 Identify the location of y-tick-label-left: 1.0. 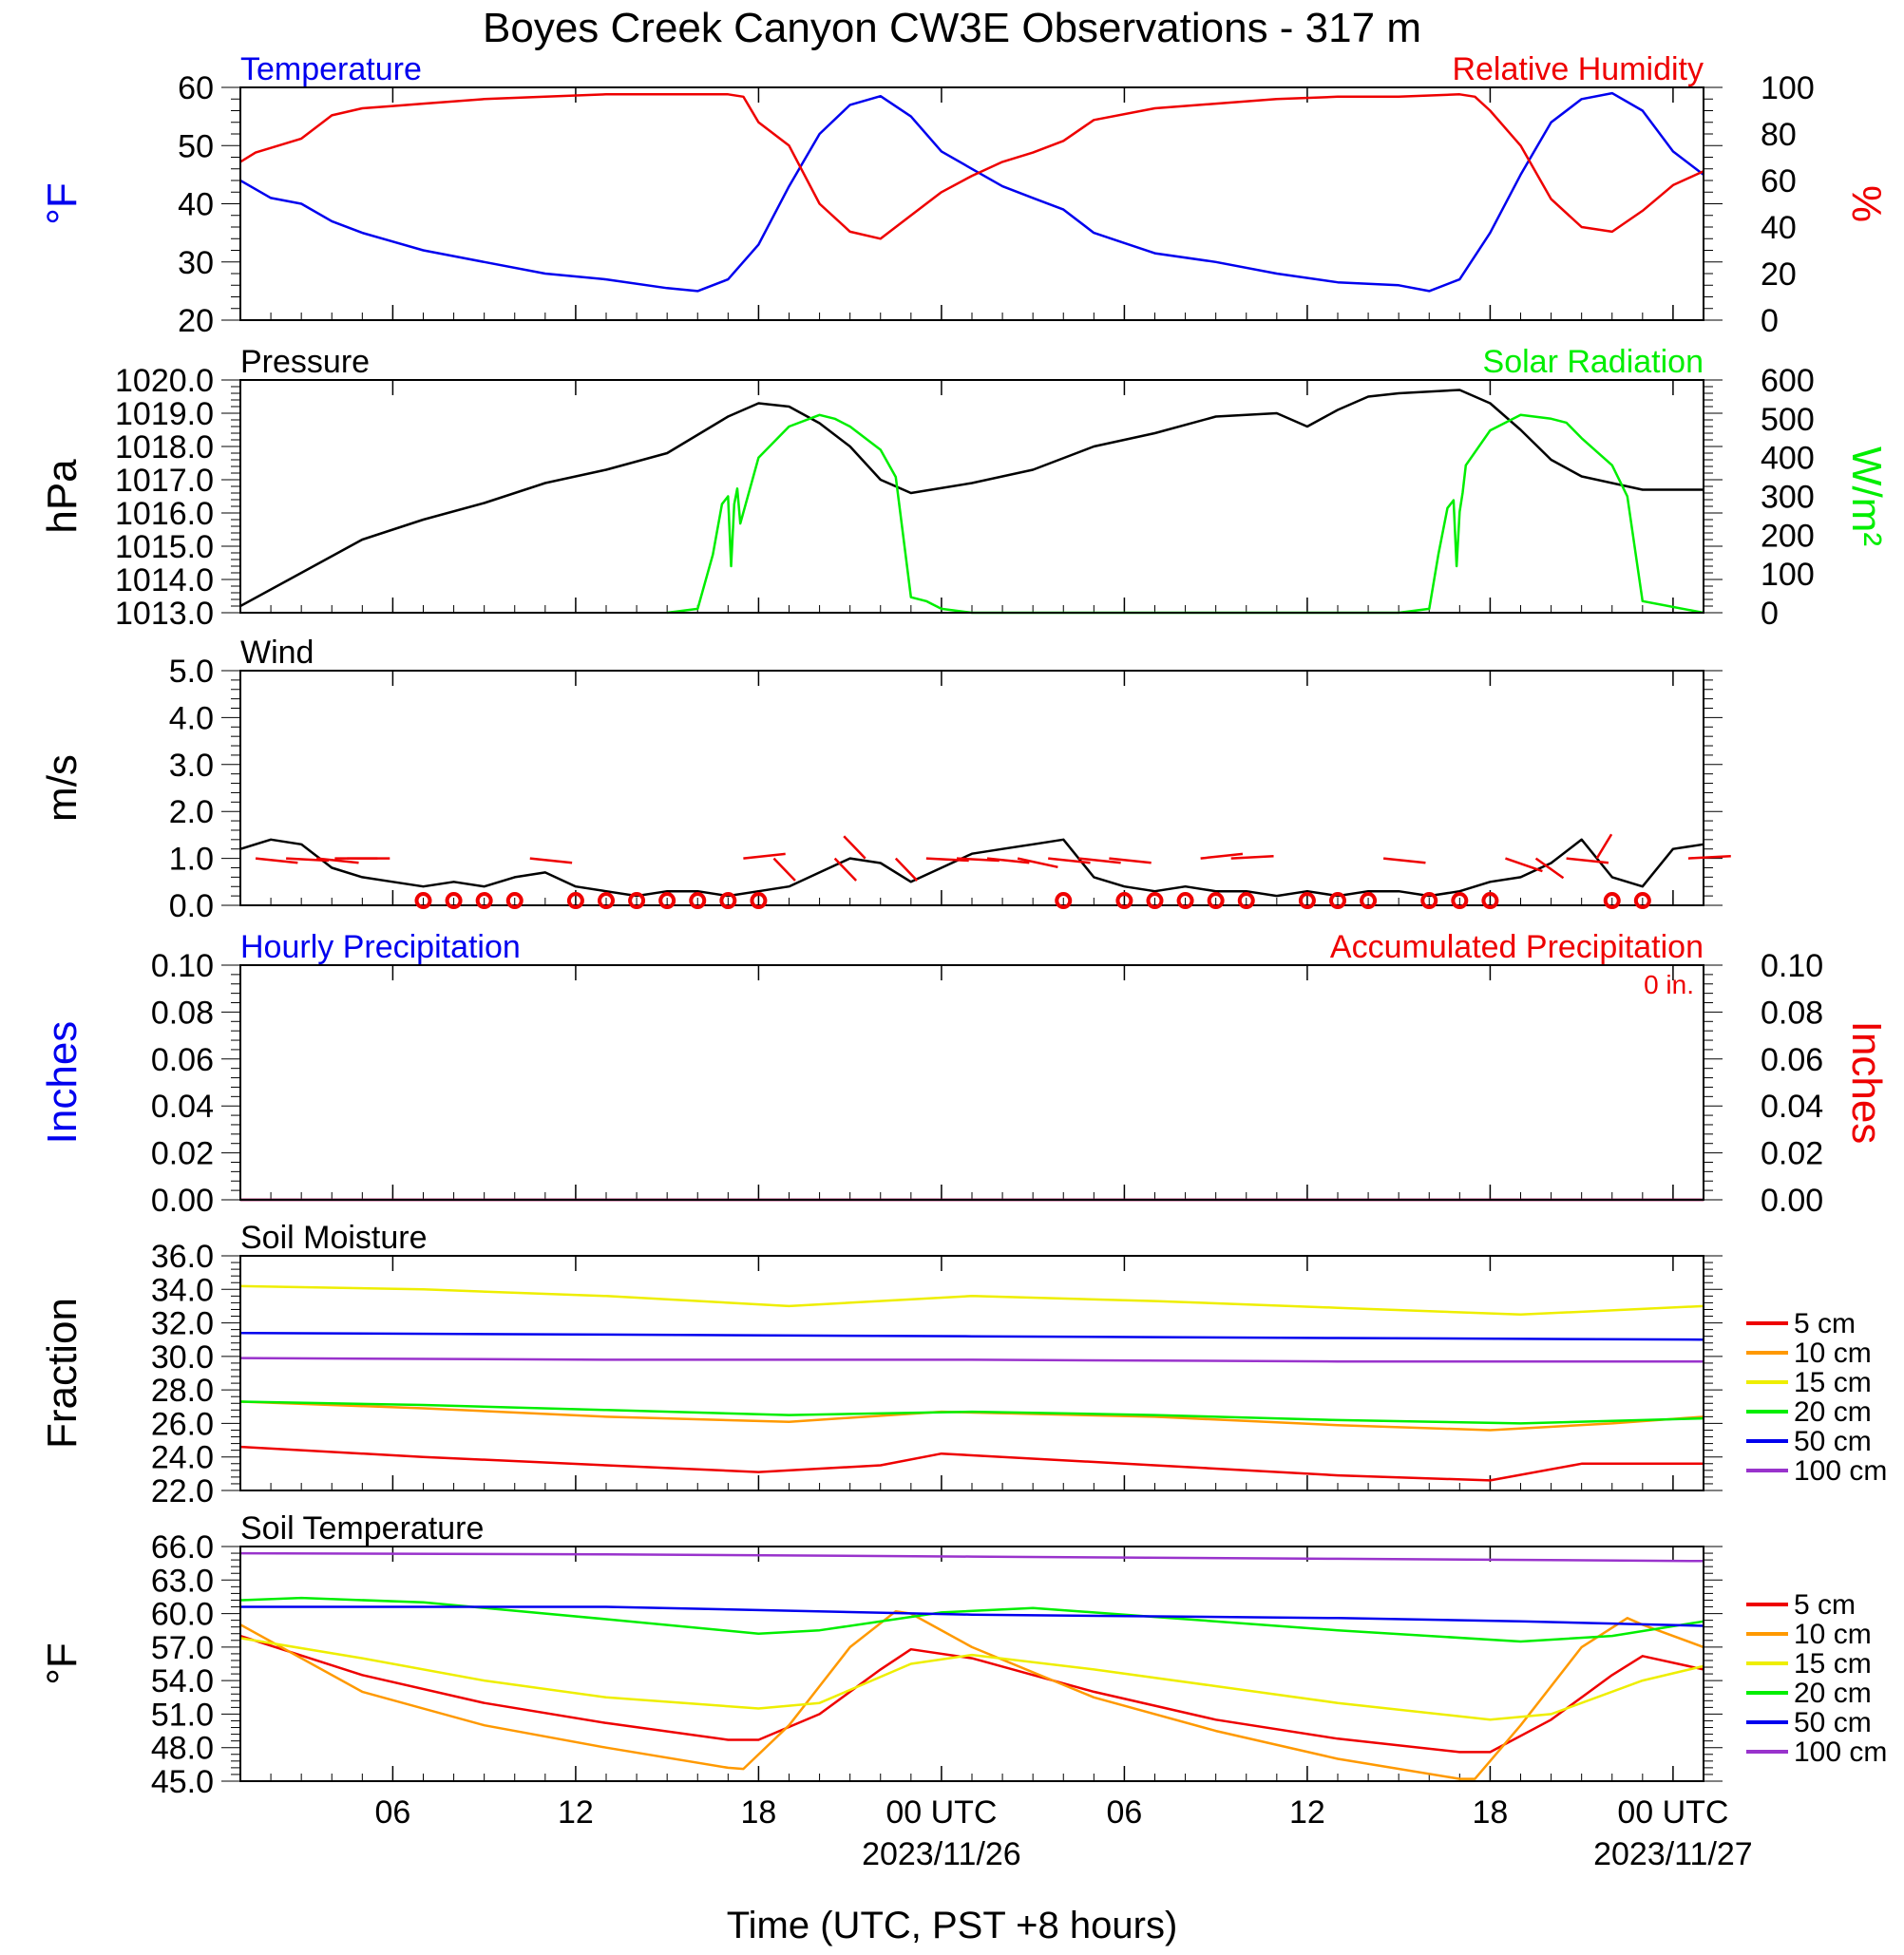
(191, 860).